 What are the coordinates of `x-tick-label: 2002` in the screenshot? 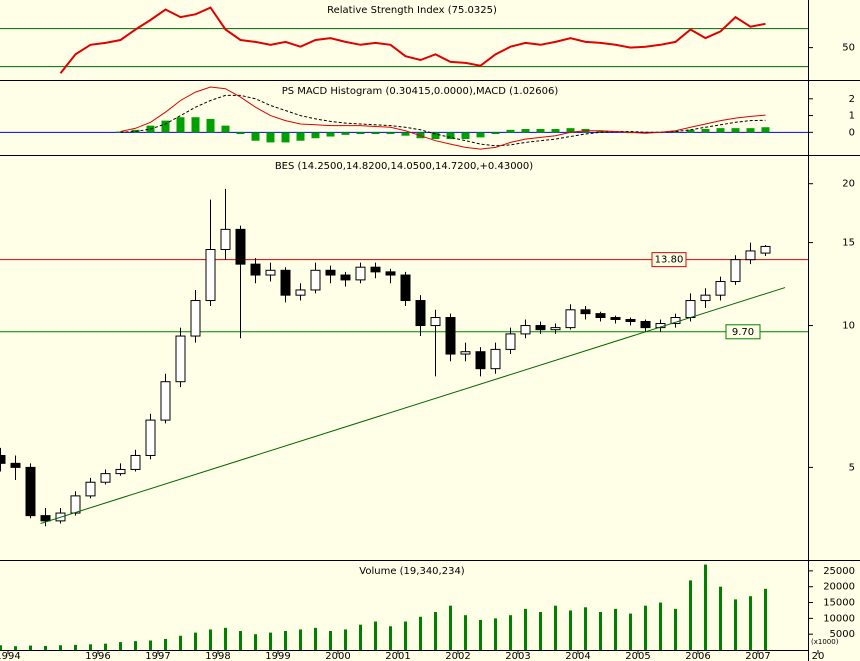 It's located at (457, 656).